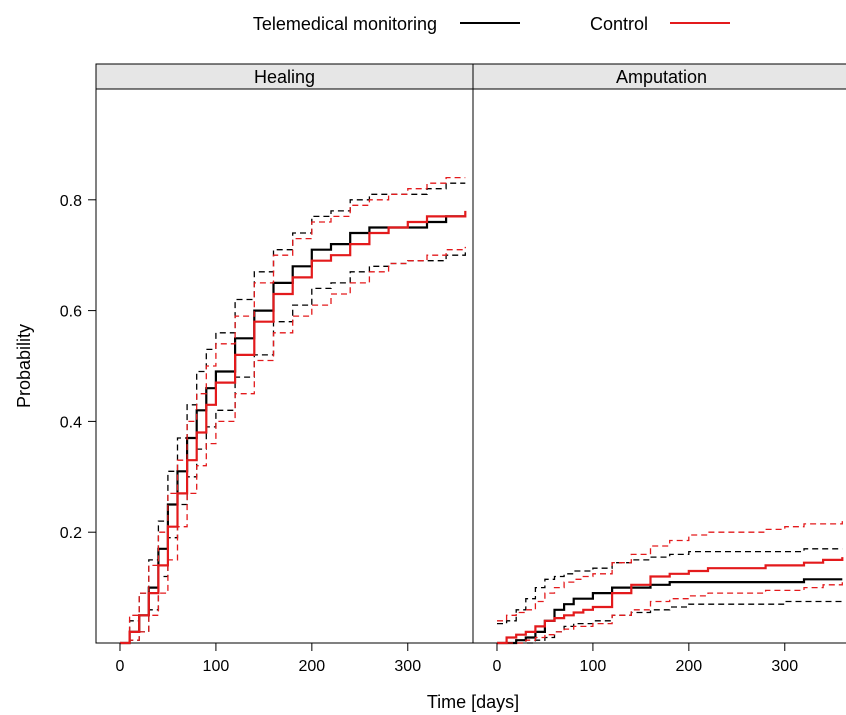 The height and width of the screenshot is (715, 846). Describe the element at coordinates (345, 24) in the screenshot. I see `legend-label-telemedical: Telemedical monitoring` at that location.